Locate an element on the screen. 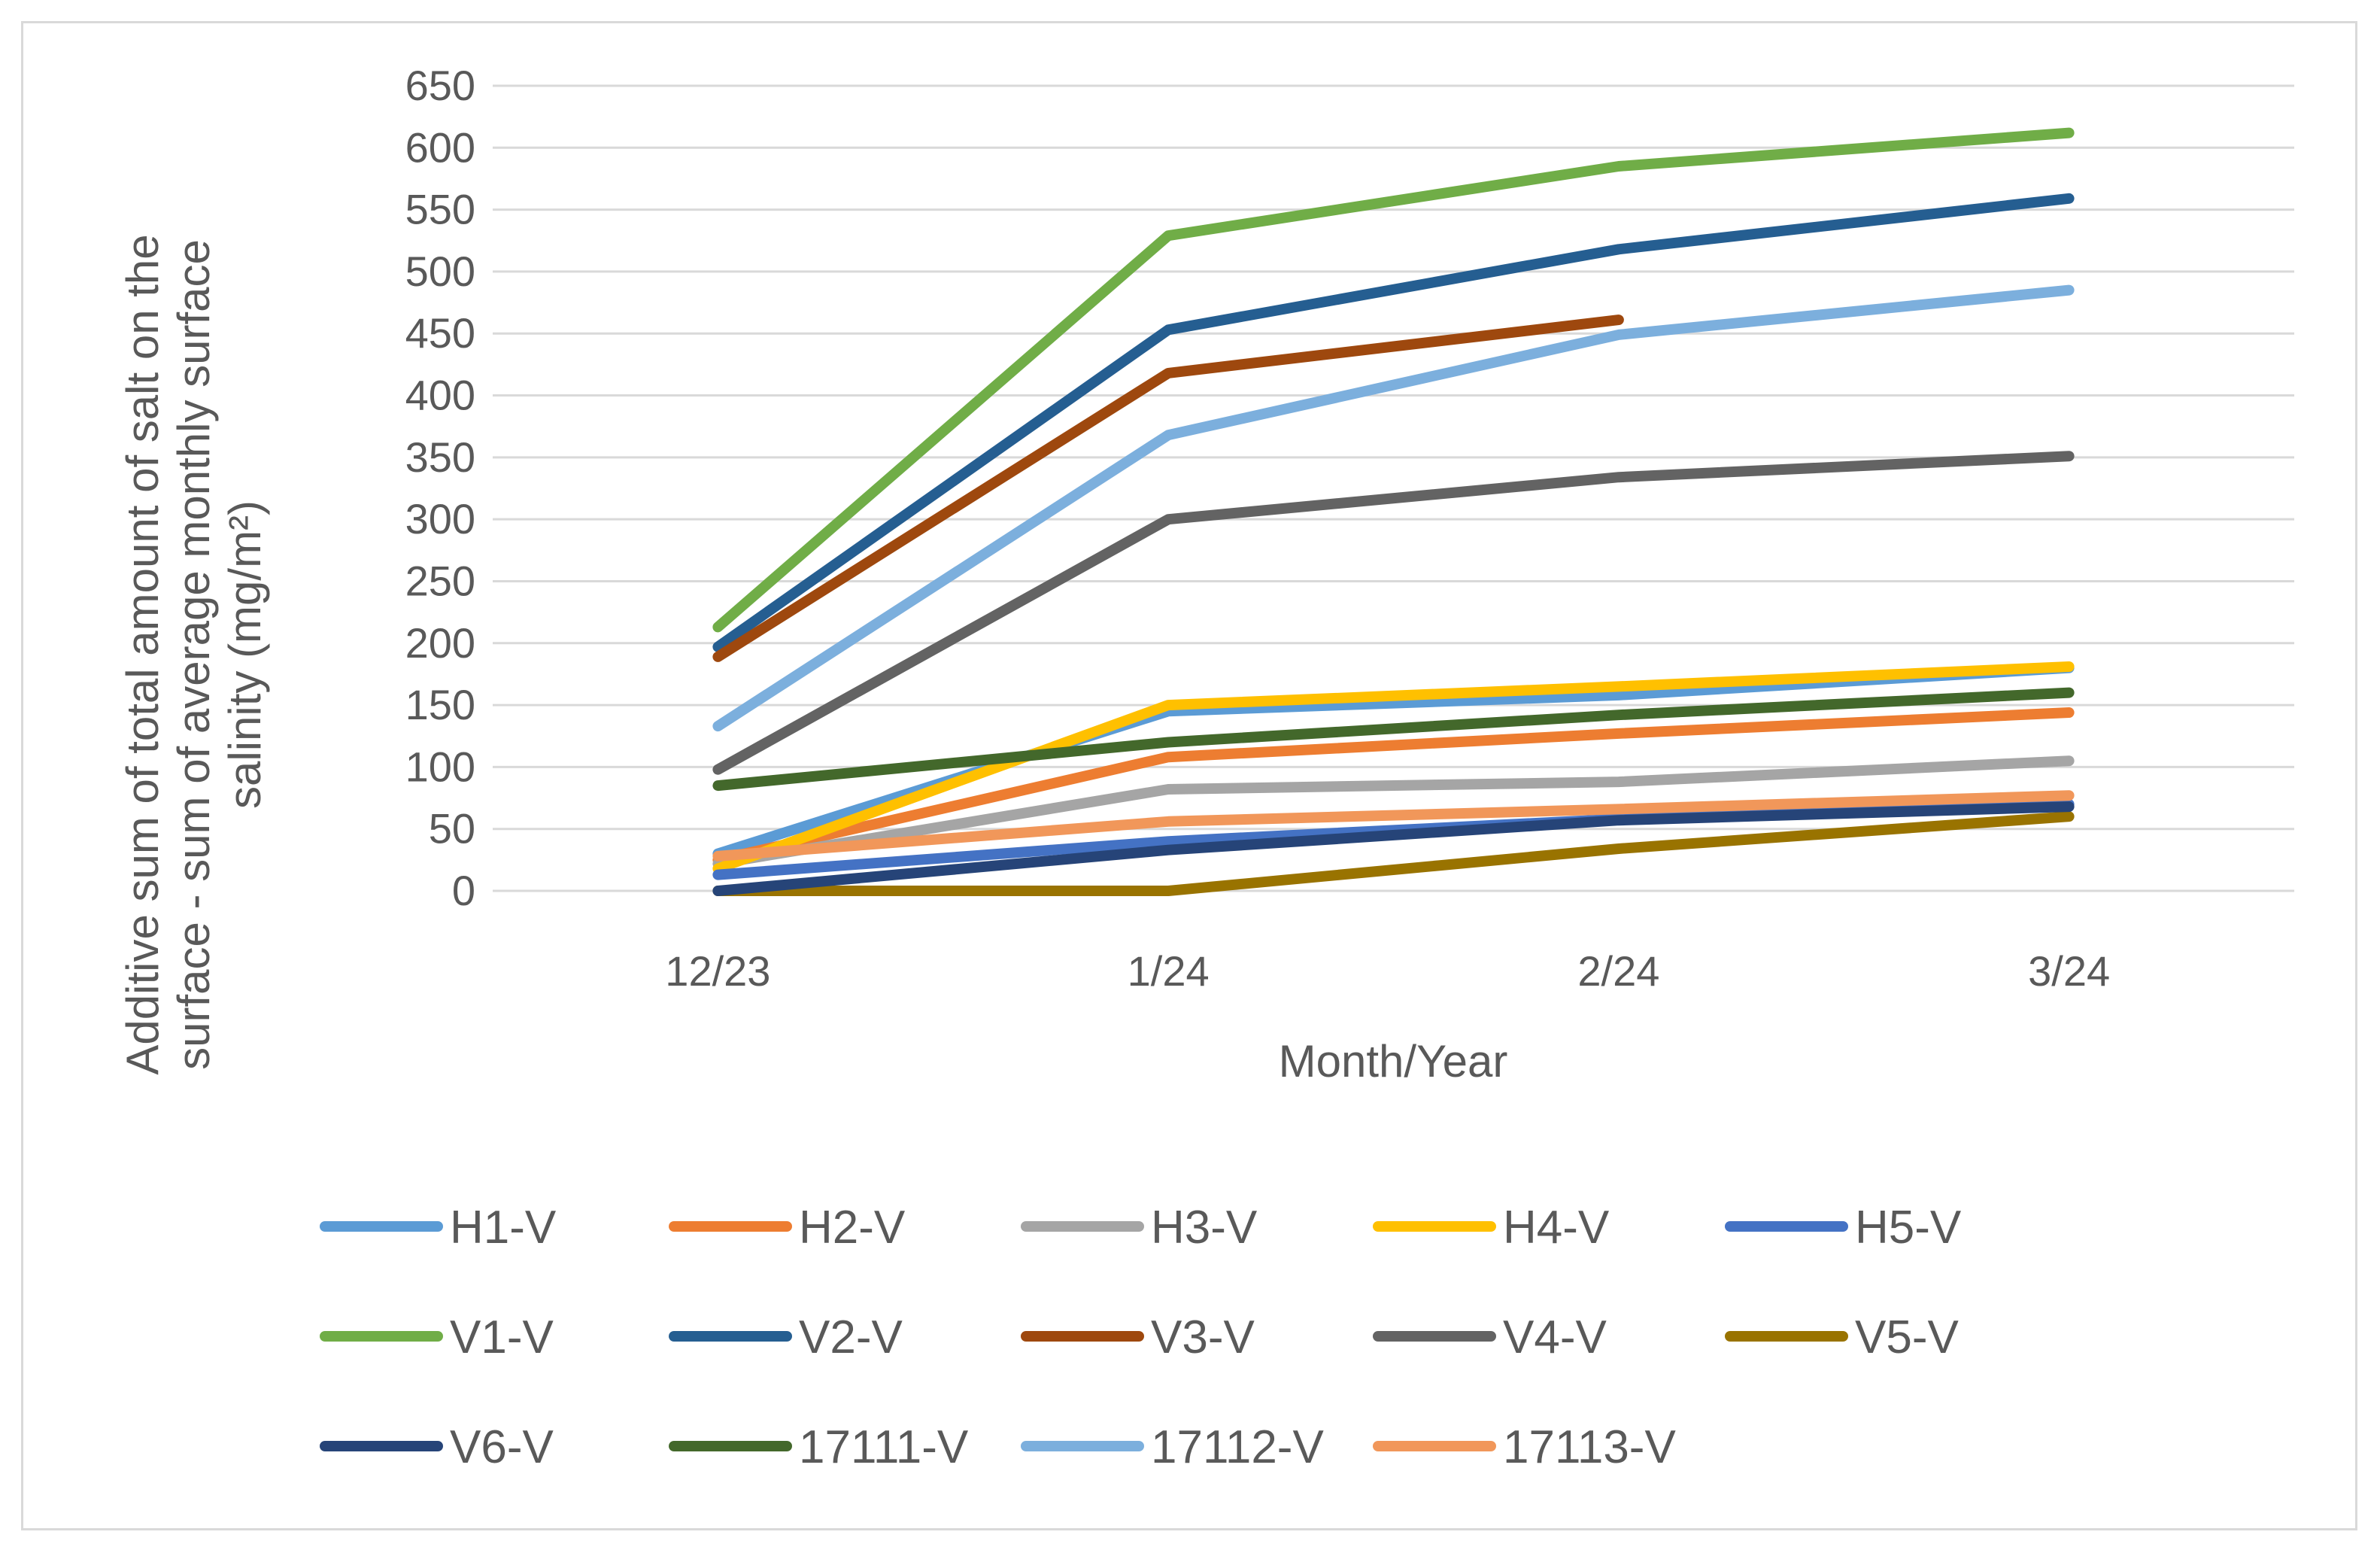 This screenshot has height=1556, width=2380. y-tick-label: 0 is located at coordinates (463, 890).